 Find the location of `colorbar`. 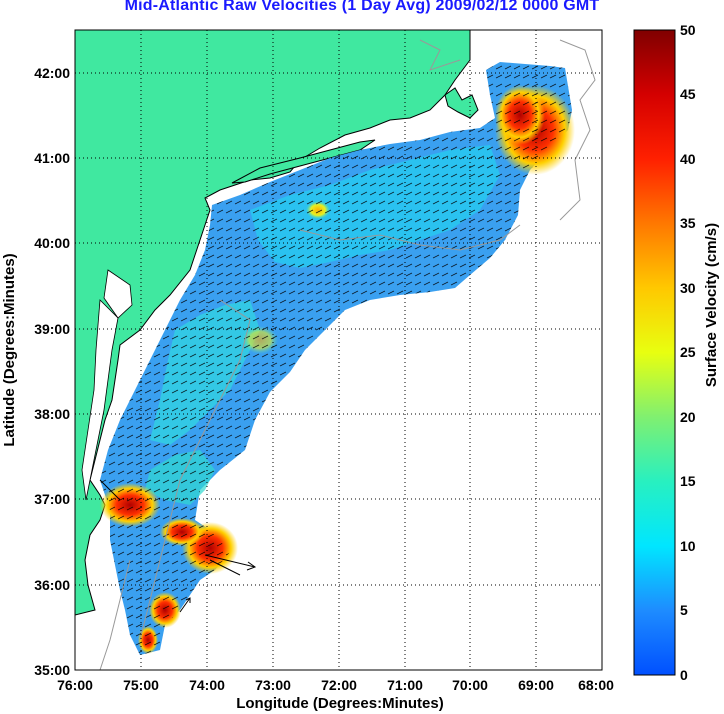

colorbar is located at coordinates (654, 352).